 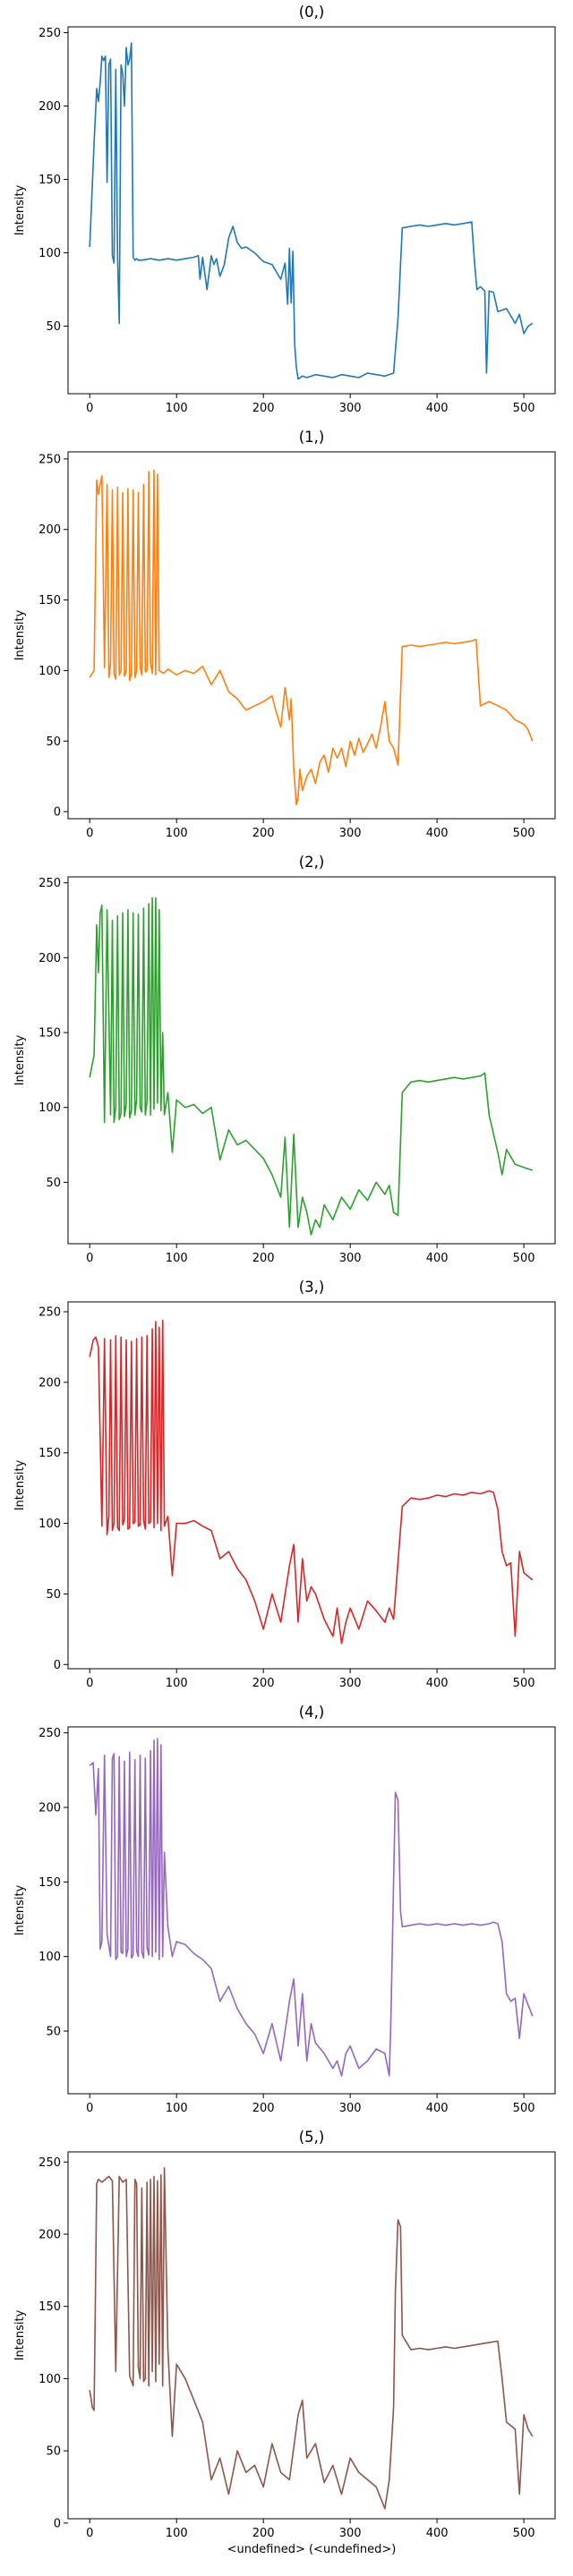 What do you see at coordinates (312, 1712) in the screenshot?
I see `subplot-title: (4,)` at bounding box center [312, 1712].